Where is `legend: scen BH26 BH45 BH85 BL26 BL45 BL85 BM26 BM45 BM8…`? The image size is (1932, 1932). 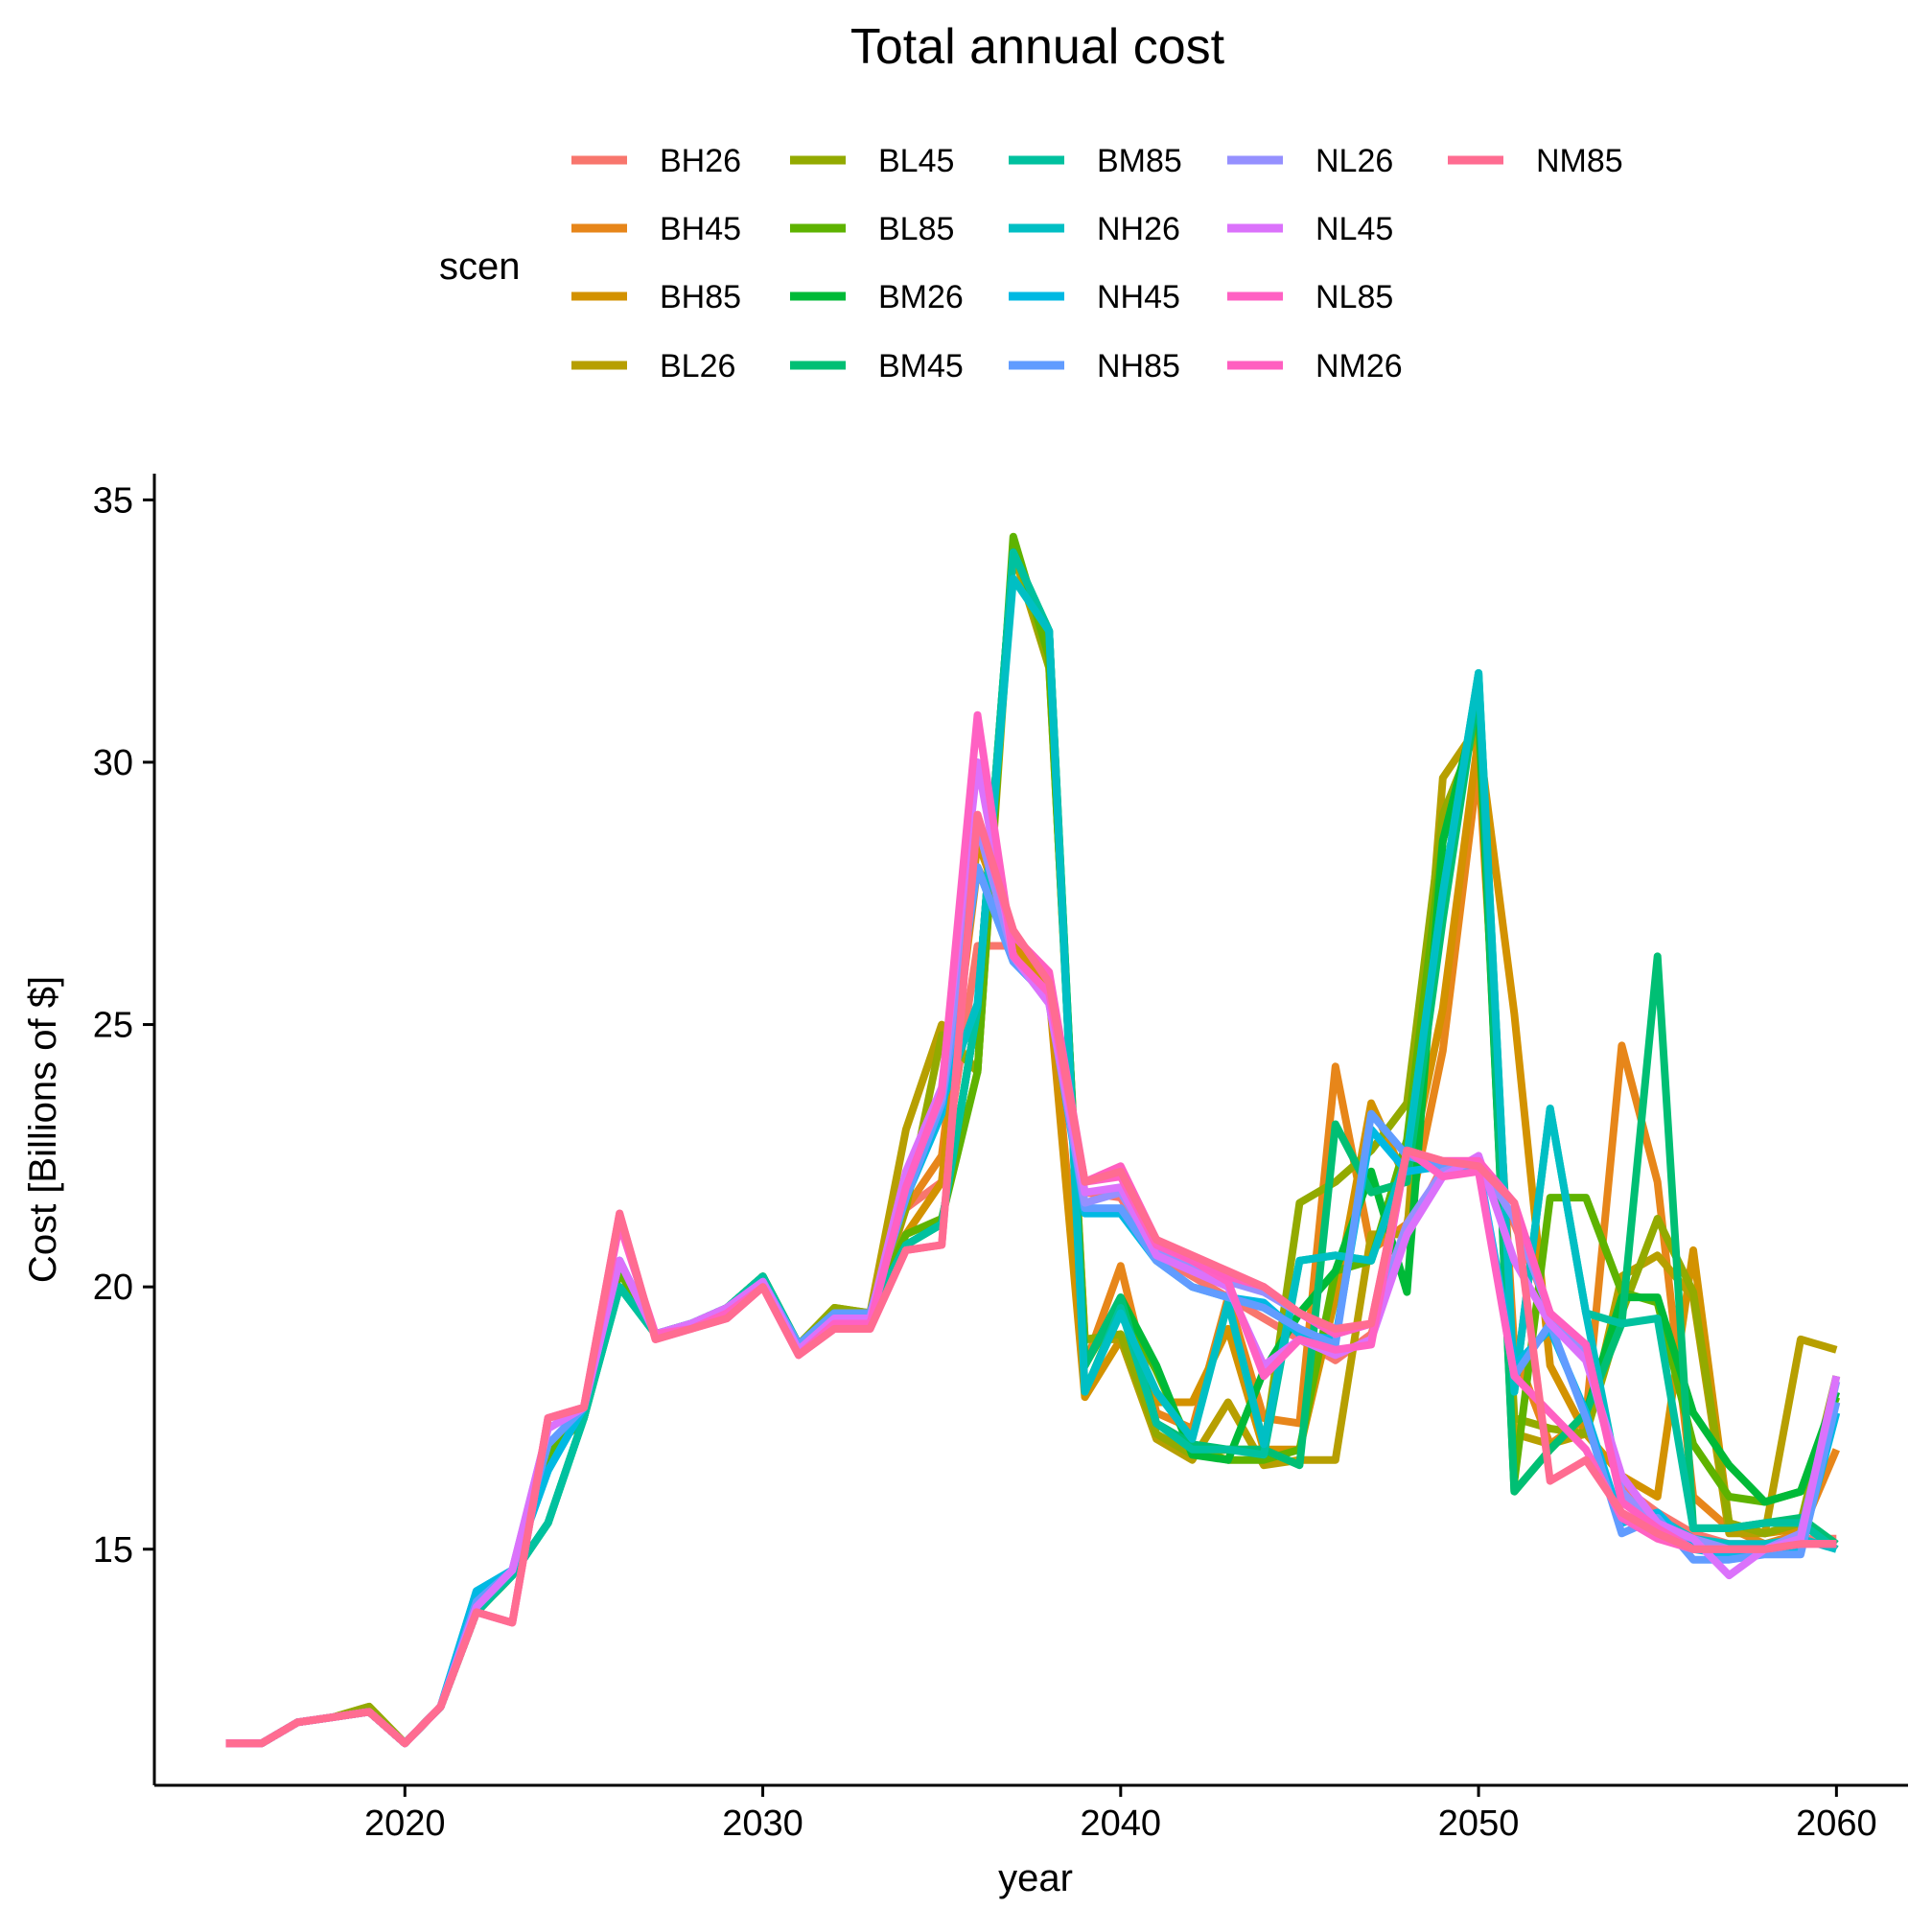
legend: scen BH26 BH45 BH85 BL26 BL45 BL85 BM26 BM45 BM8… is located at coordinates (1031, 263).